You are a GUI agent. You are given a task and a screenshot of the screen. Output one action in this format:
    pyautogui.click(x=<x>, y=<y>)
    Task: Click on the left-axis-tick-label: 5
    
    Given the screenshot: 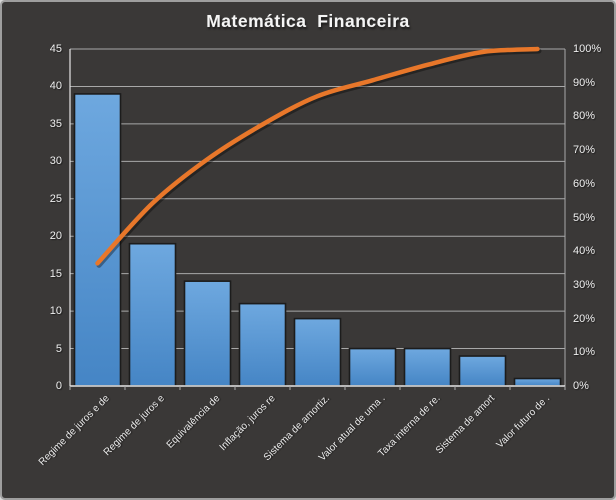 What is the action you would take?
    pyautogui.click(x=58, y=348)
    